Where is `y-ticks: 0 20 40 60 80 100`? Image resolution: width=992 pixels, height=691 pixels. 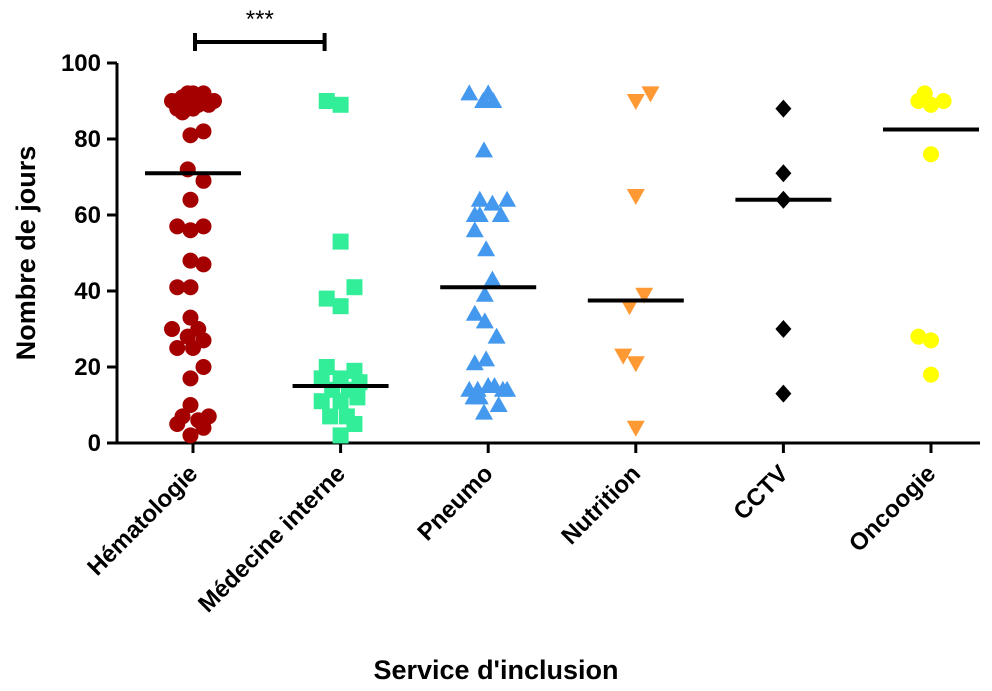
y-ticks: 0 20 40 60 80 100 is located at coordinates (89, 253).